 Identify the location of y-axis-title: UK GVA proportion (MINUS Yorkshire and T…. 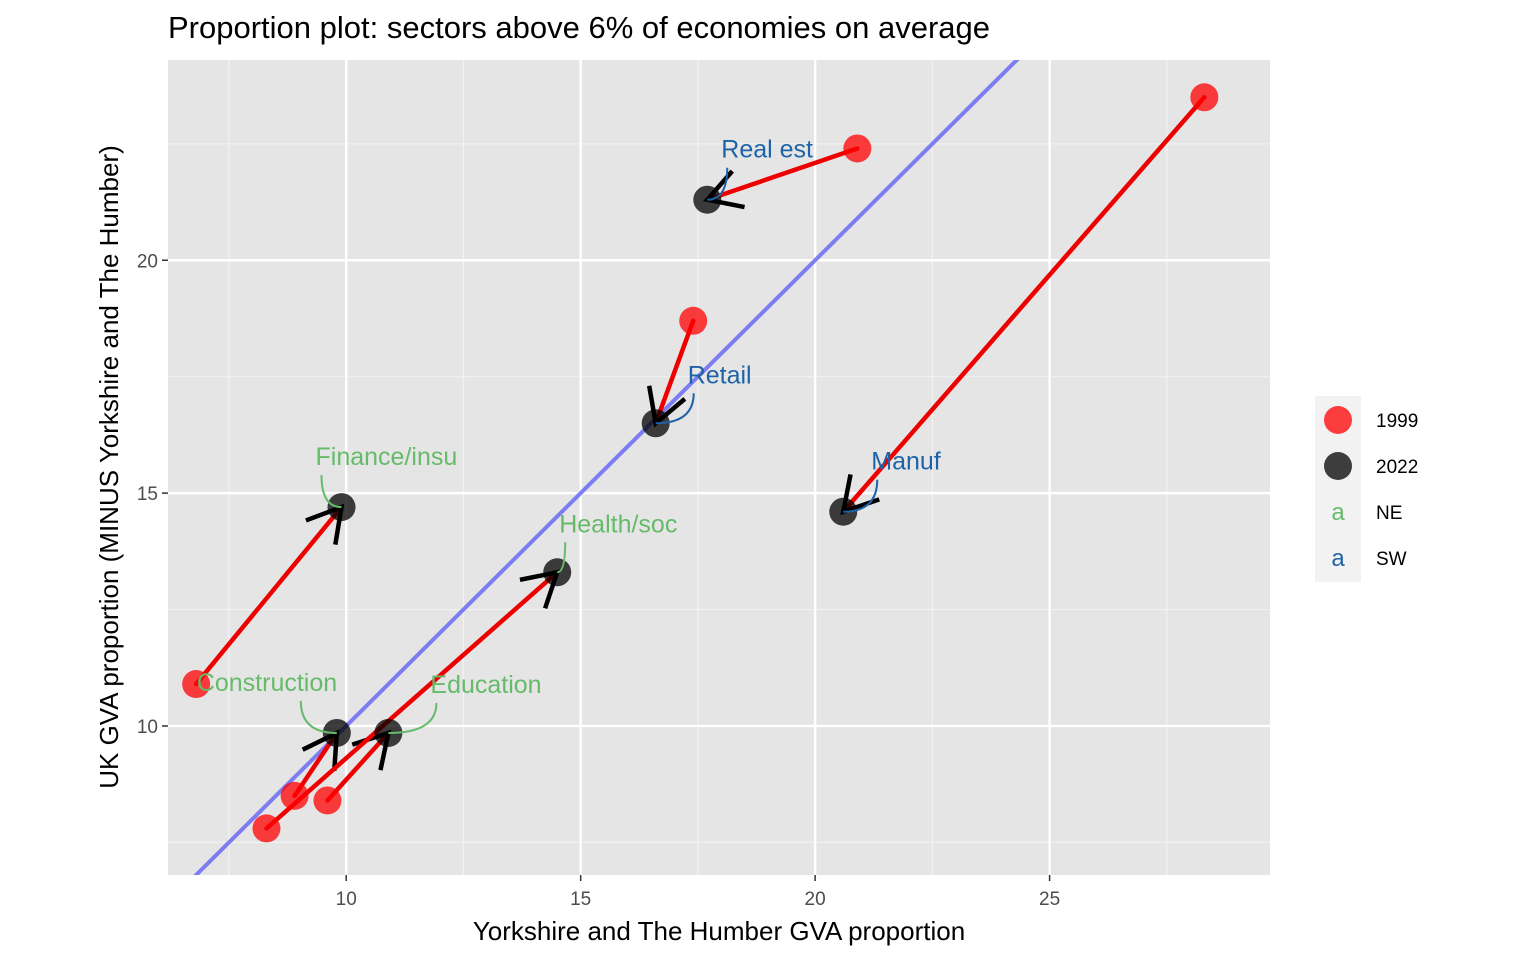
(109, 467).